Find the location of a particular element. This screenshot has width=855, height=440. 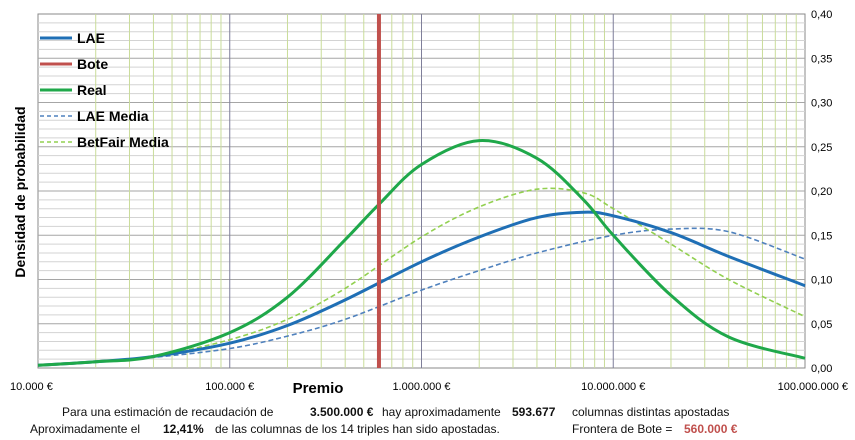

x-axis-label: Premio is located at coordinates (318, 388).